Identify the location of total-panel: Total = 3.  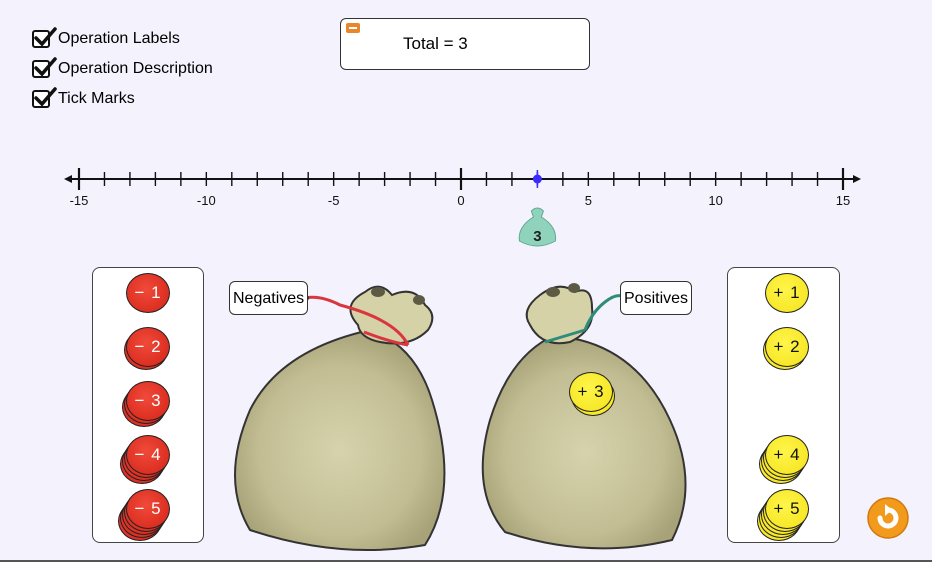
(465, 44).